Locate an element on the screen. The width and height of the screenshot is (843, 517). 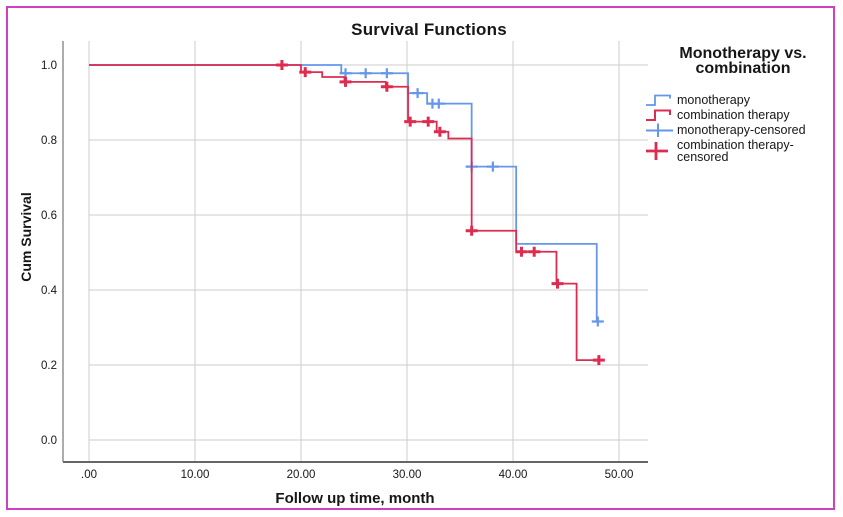
legend-title: Monotherapy vs. combination is located at coordinates (743, 61).